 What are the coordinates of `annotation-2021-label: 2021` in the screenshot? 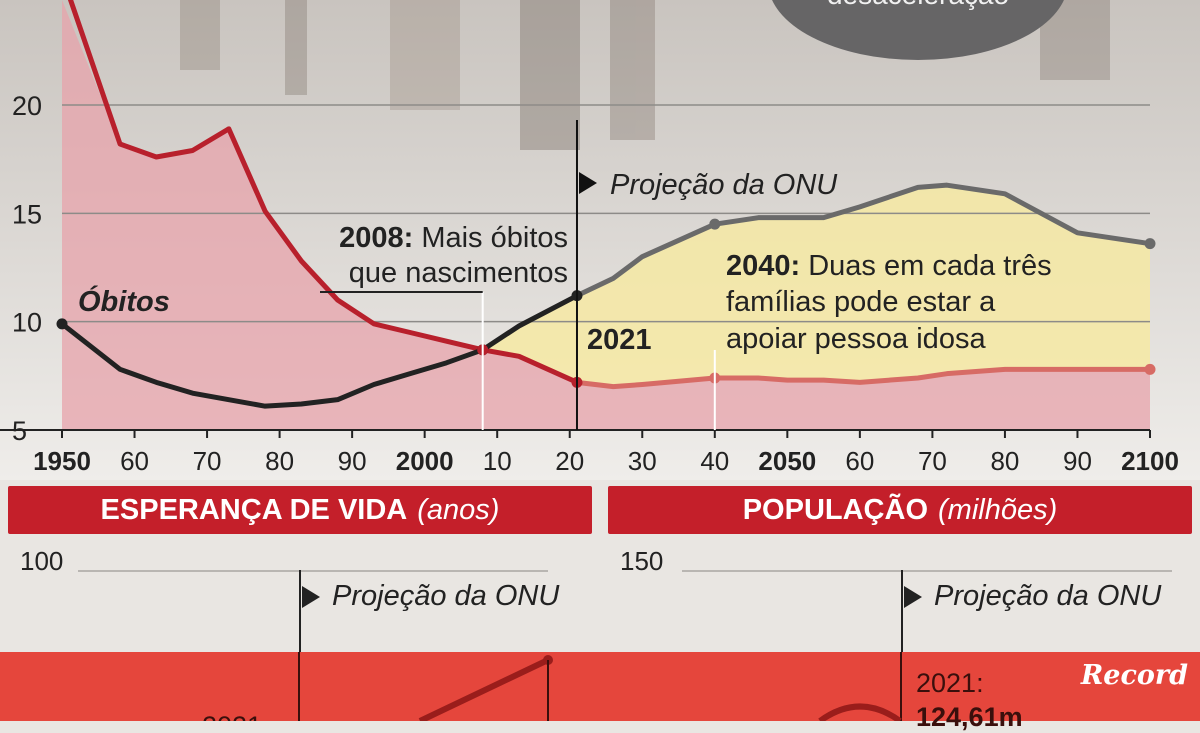 It's located at (619, 340).